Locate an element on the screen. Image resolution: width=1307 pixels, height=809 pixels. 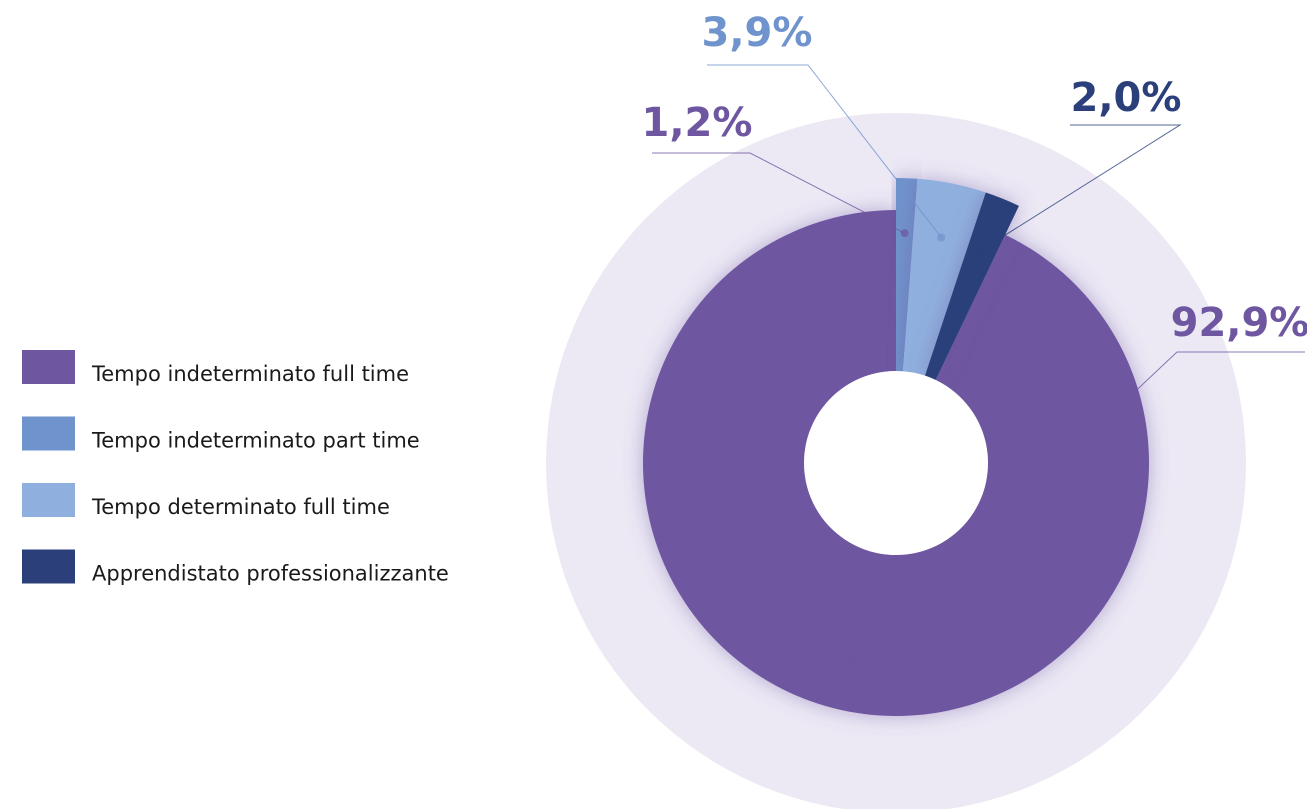
value-label: 1,2% is located at coordinates (697, 123).